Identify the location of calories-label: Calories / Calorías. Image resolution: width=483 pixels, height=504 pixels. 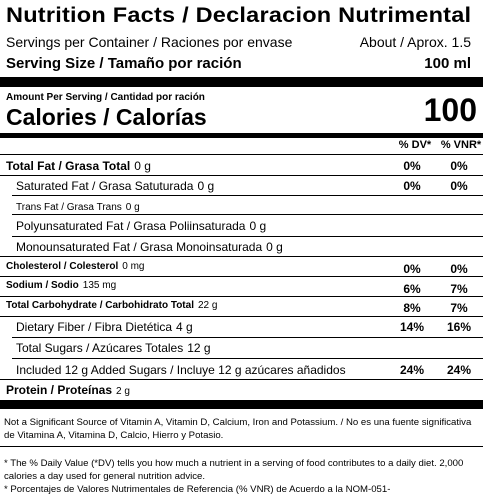
(106, 117).